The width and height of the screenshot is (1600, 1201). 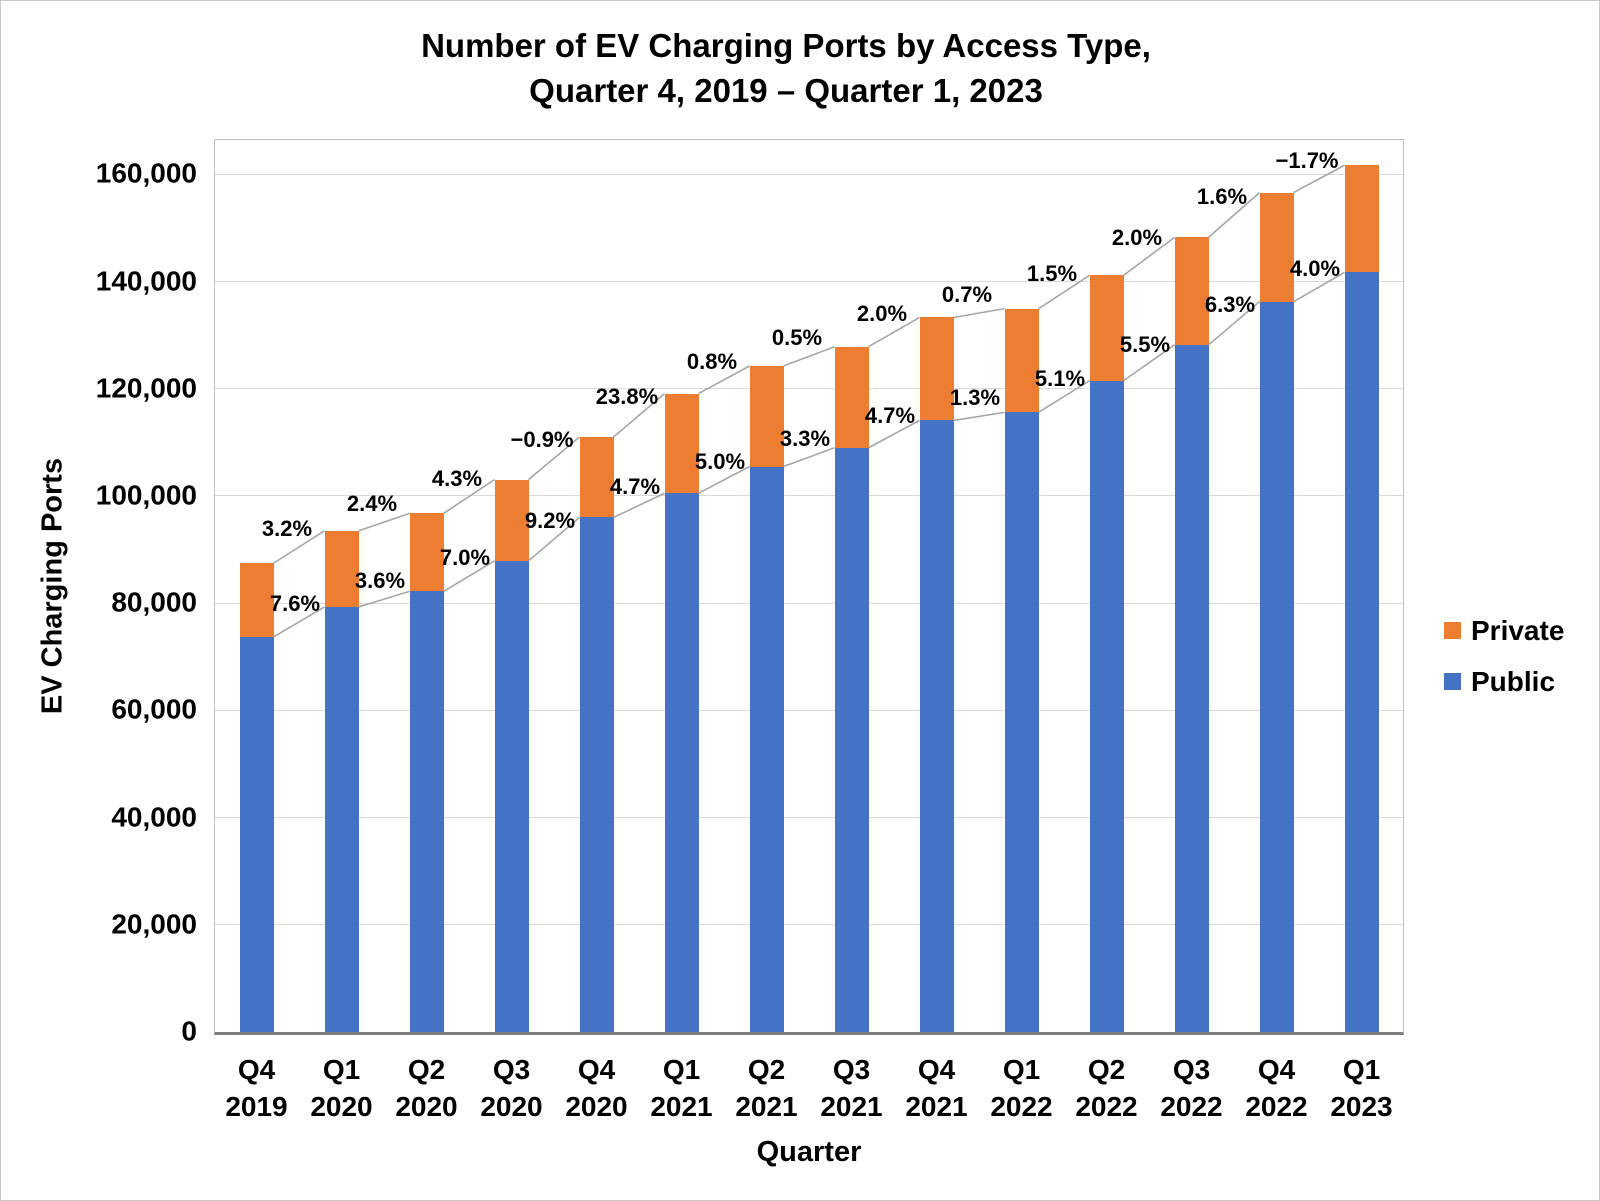 I want to click on x-tick-label: Q4 2022, so click(x=1276, y=1088).